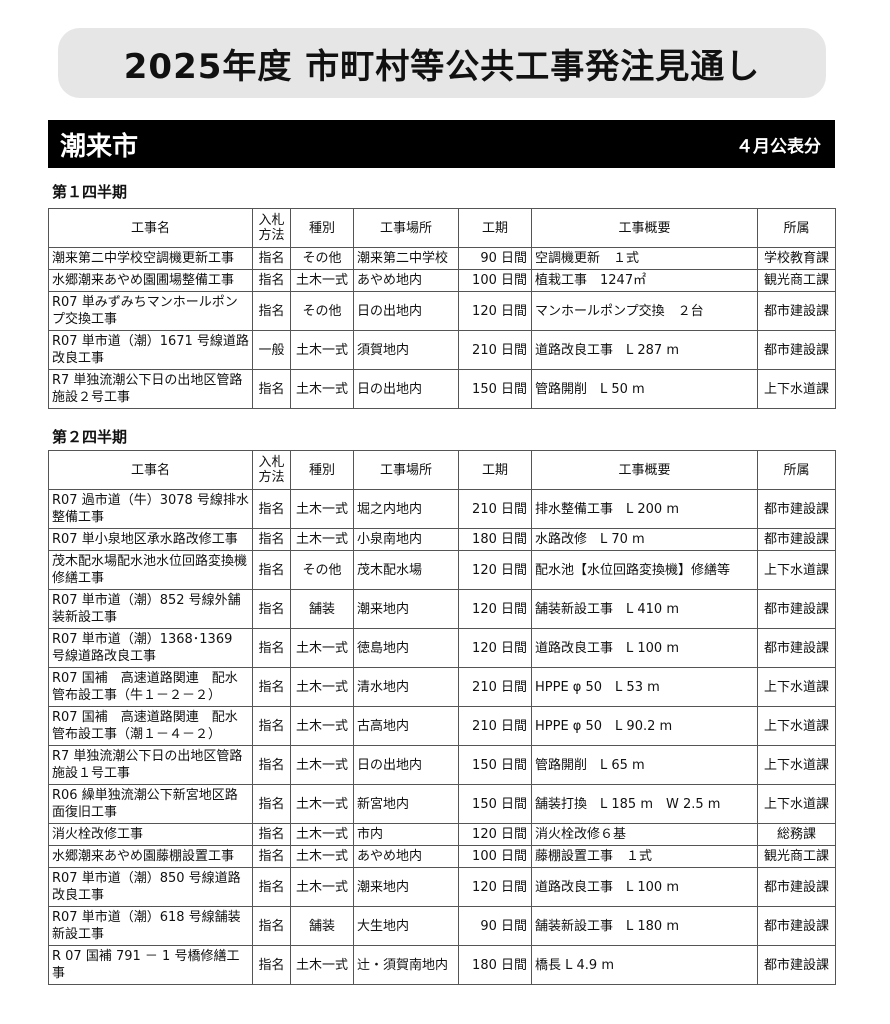 Image resolution: width=890 pixels, height=1024 pixels. What do you see at coordinates (150, 609) in the screenshot?
I see `cell-name: R07 単市道（潮）852 号線外舗装新設工事` at bounding box center [150, 609].